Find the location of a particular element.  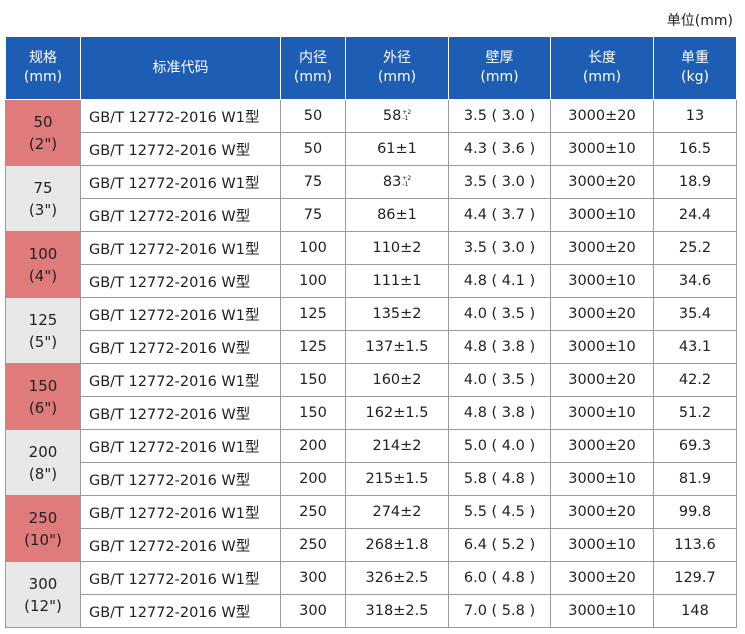

spec-size: 150 is located at coordinates (43, 385).